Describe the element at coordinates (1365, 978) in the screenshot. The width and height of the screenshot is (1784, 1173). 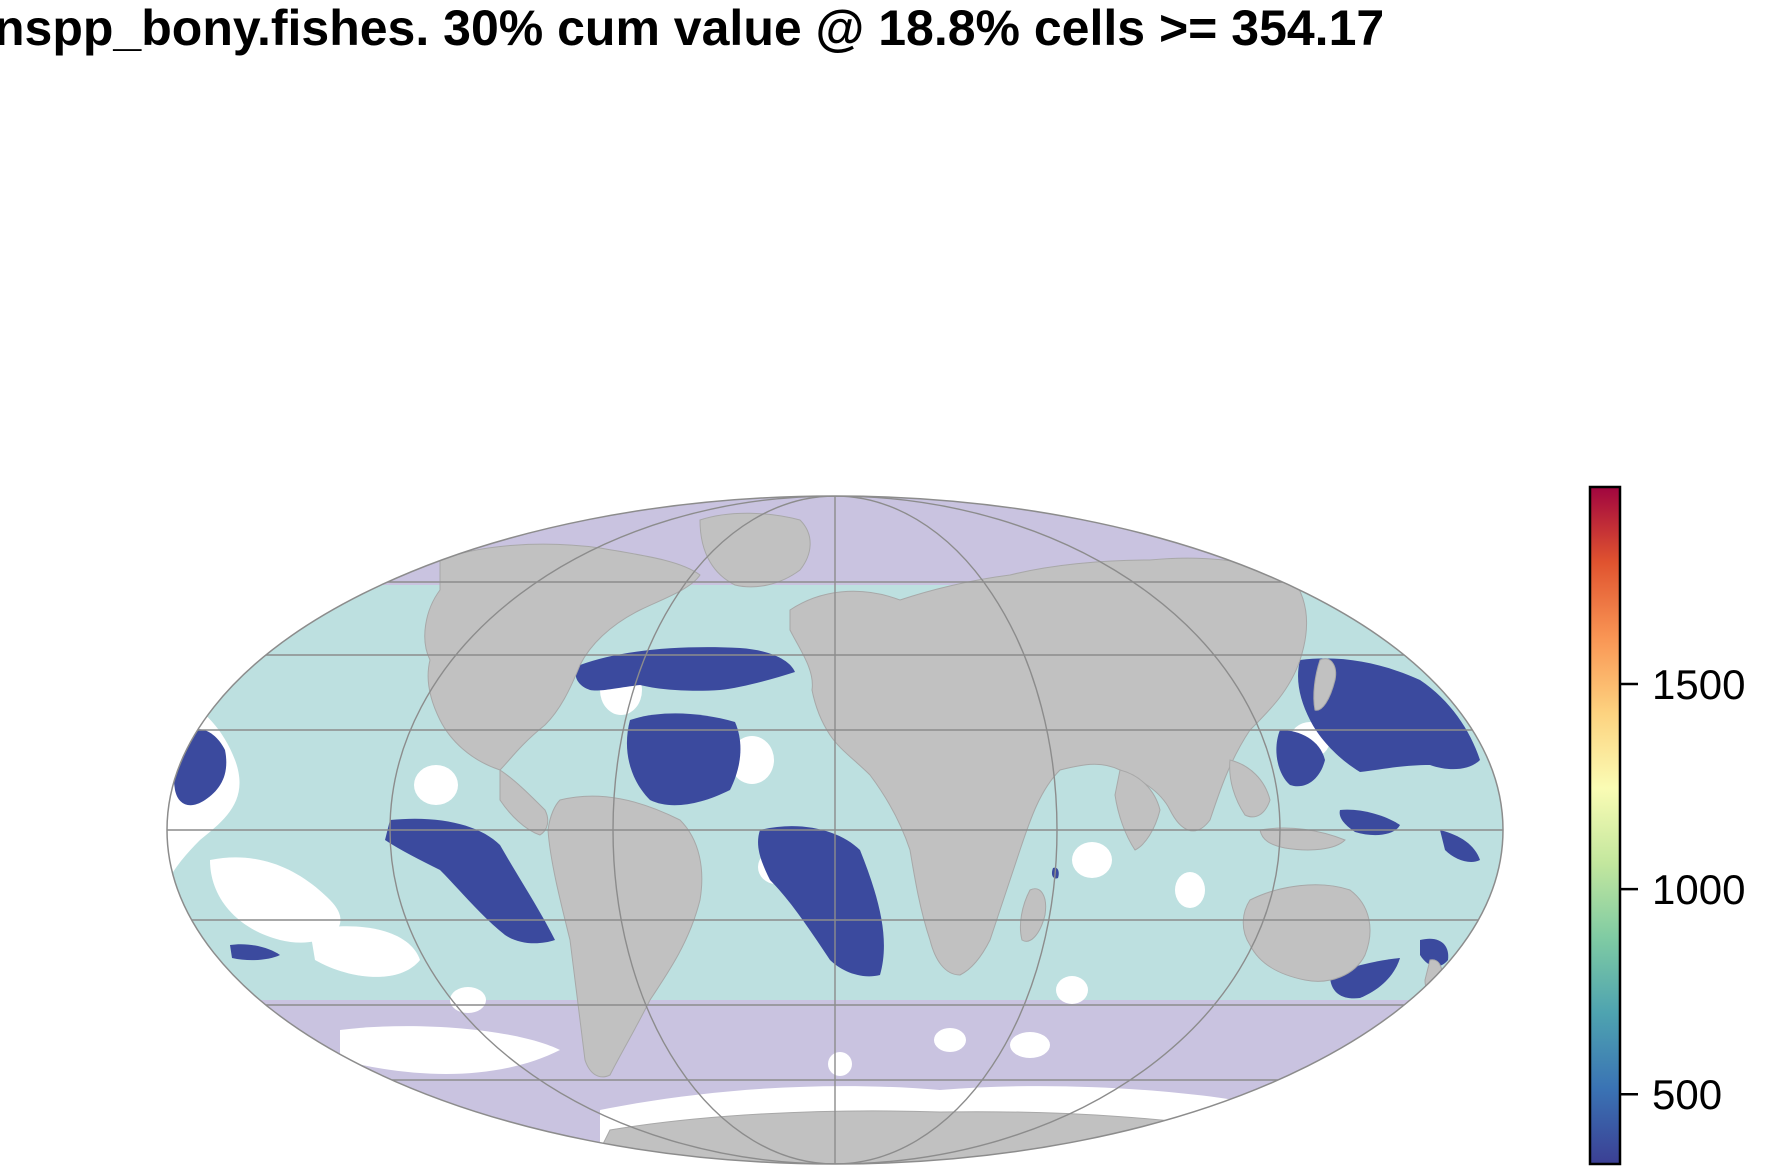
I see `hotspot-new-zealand` at that location.